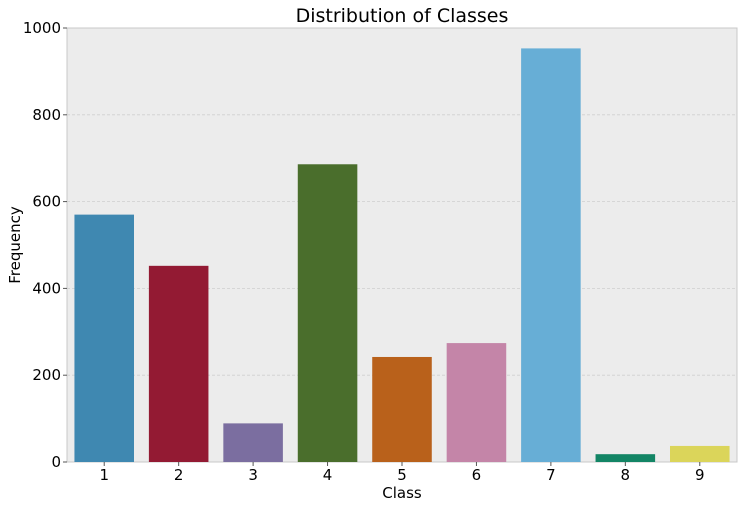 This screenshot has height=507, width=744. What do you see at coordinates (700, 475) in the screenshot?
I see `x-tick-label: 9` at bounding box center [700, 475].